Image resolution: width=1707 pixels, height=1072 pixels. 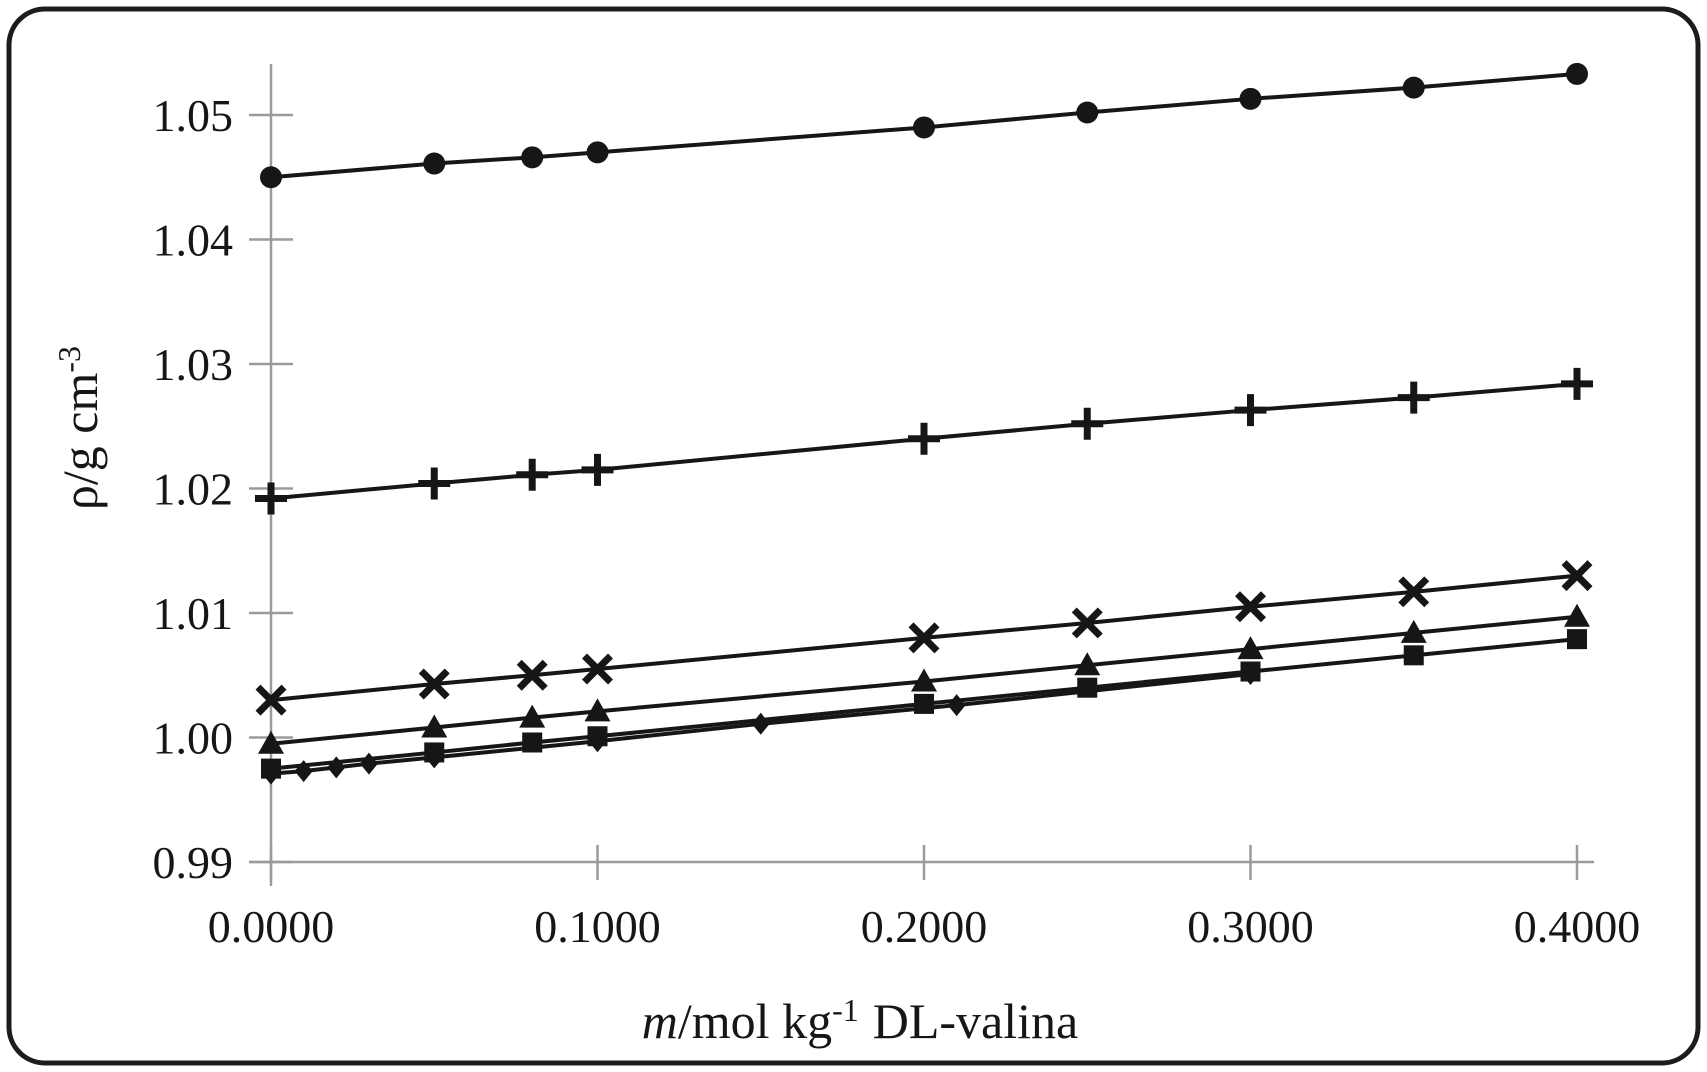 I want to click on series-triangle, so click(x=924, y=678).